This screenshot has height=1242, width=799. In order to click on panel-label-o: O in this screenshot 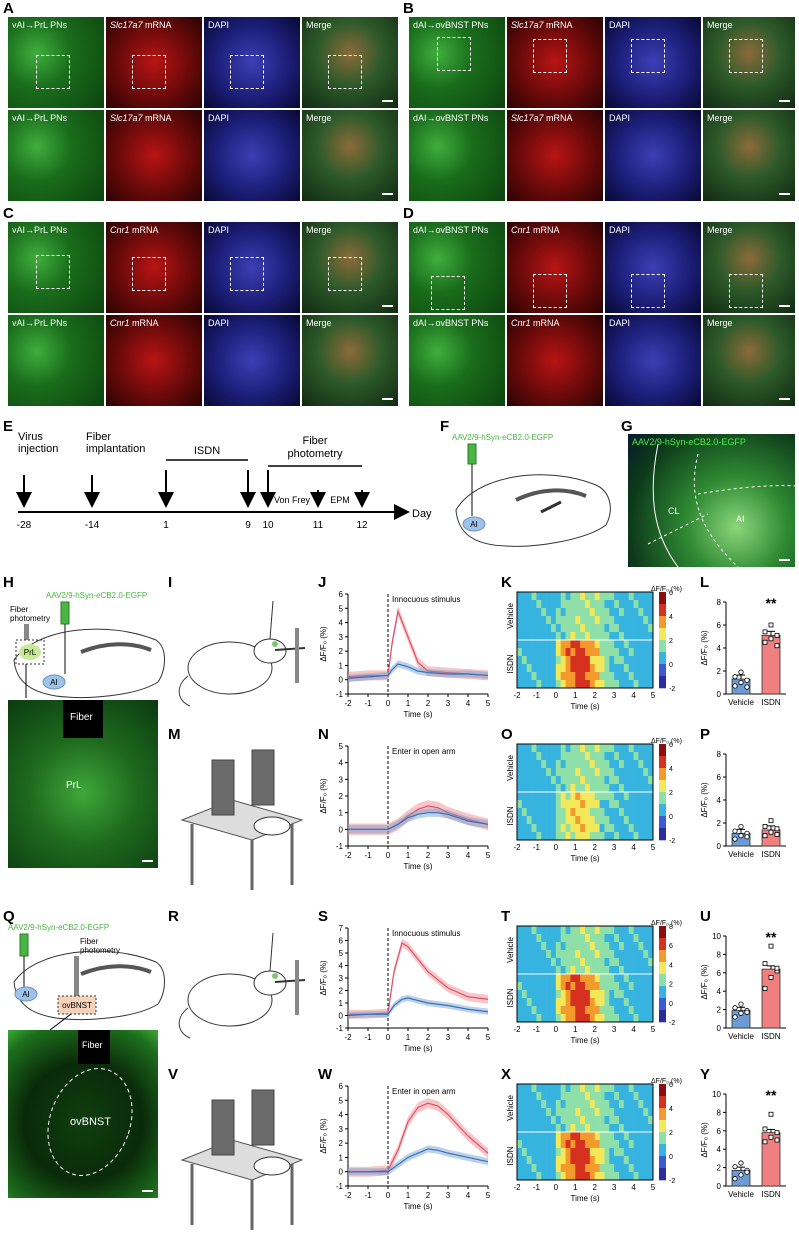, I will do `click(507, 734)`.